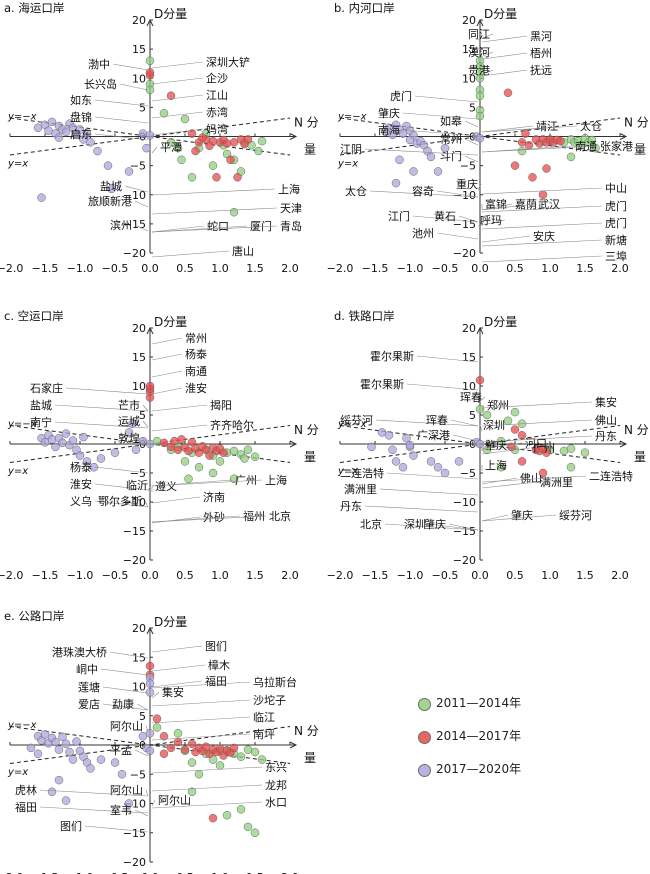 Image resolution: width=650 pixels, height=874 pixels. Describe the element at coordinates (137, 485) in the screenshot. I see `point-annotation: 临沂` at that location.